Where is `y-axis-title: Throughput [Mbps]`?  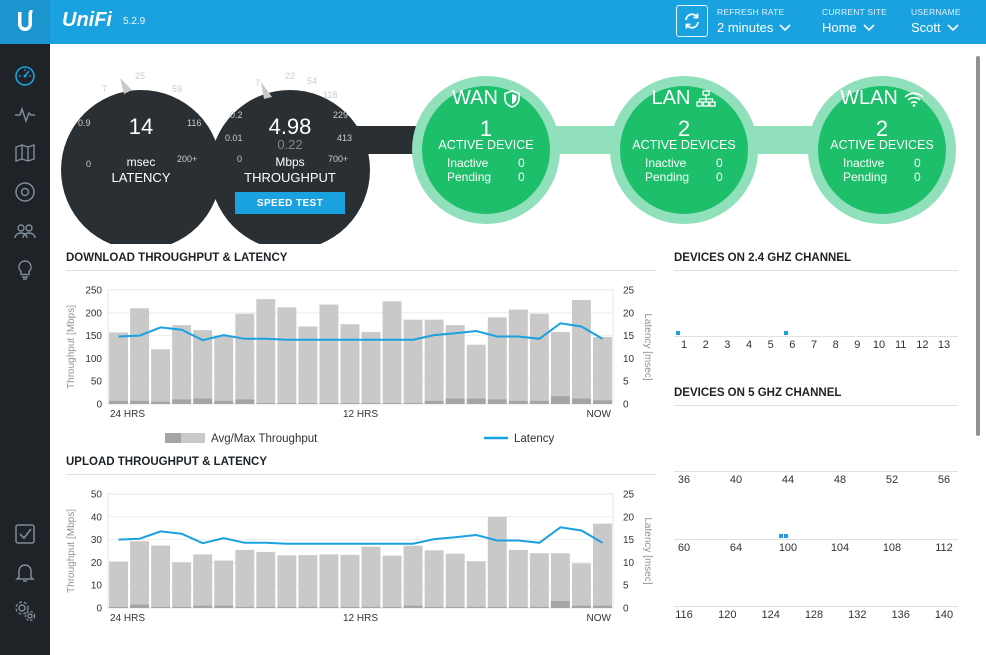 y-axis-title: Throughput [Mbps] is located at coordinates (71, 551).